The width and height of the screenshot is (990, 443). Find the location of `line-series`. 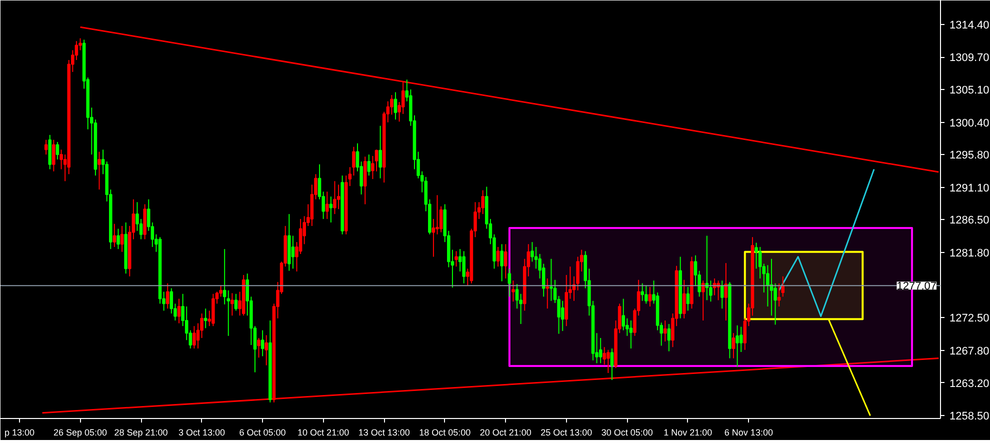

line-series is located at coordinates (826, 243).